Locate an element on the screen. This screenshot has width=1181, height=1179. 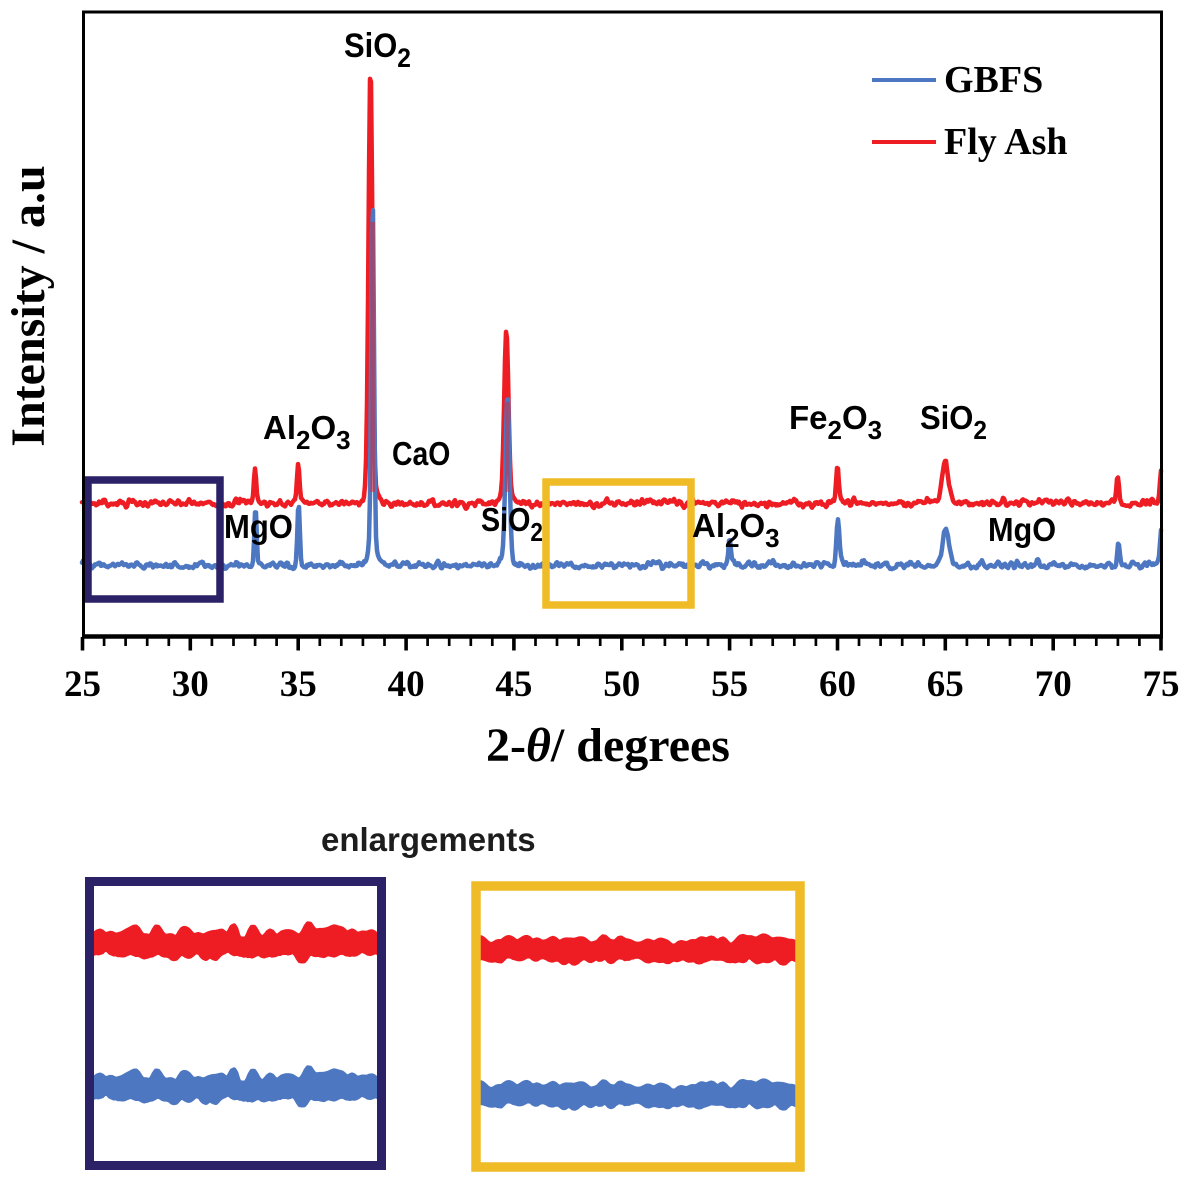
svg-text: 50 is located at coordinates (621, 684).